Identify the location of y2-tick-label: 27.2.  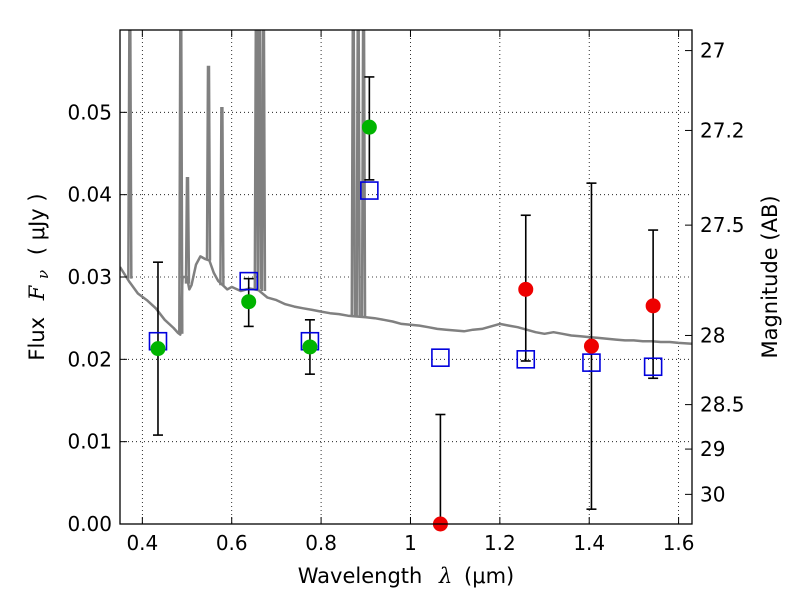
(722, 130).